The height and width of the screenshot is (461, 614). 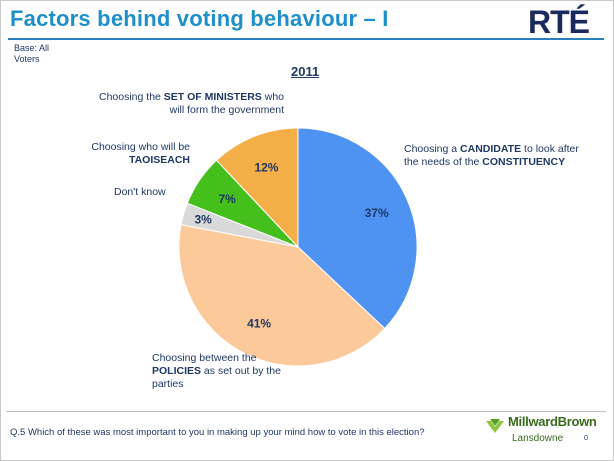 I want to click on pie-slice-candidate, so click(x=357, y=228).